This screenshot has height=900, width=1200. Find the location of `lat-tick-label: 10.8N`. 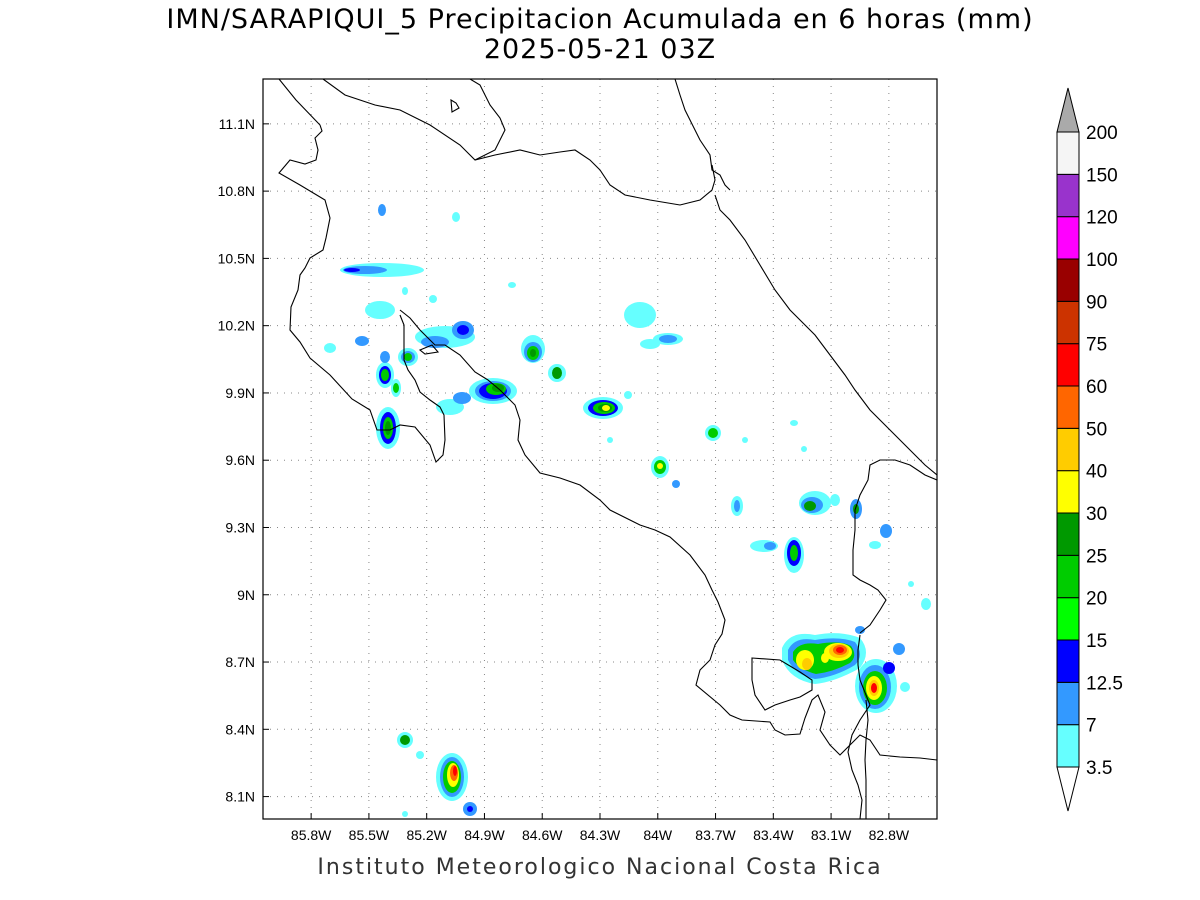

lat-tick-label: 10.8N is located at coordinates (236, 191).